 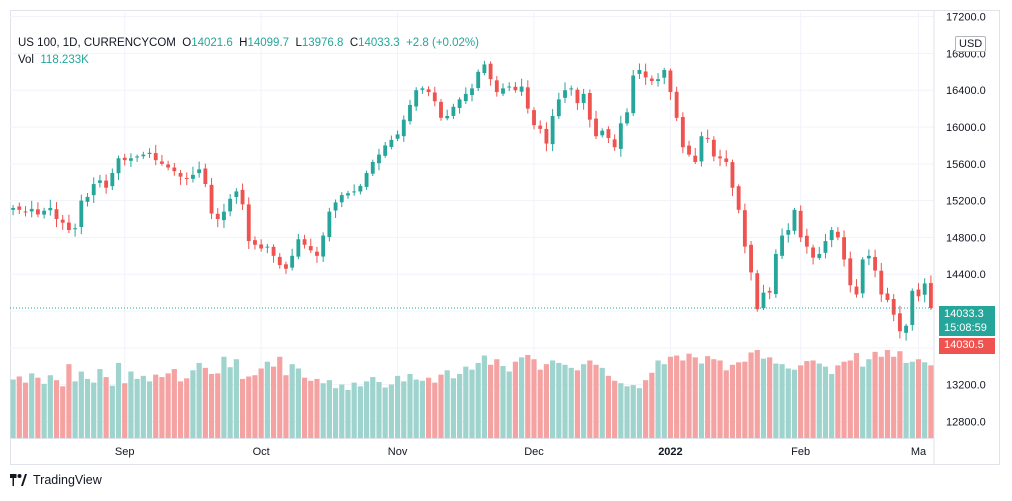 What do you see at coordinates (18, 480) in the screenshot?
I see `tradingview-logo-icon` at bounding box center [18, 480].